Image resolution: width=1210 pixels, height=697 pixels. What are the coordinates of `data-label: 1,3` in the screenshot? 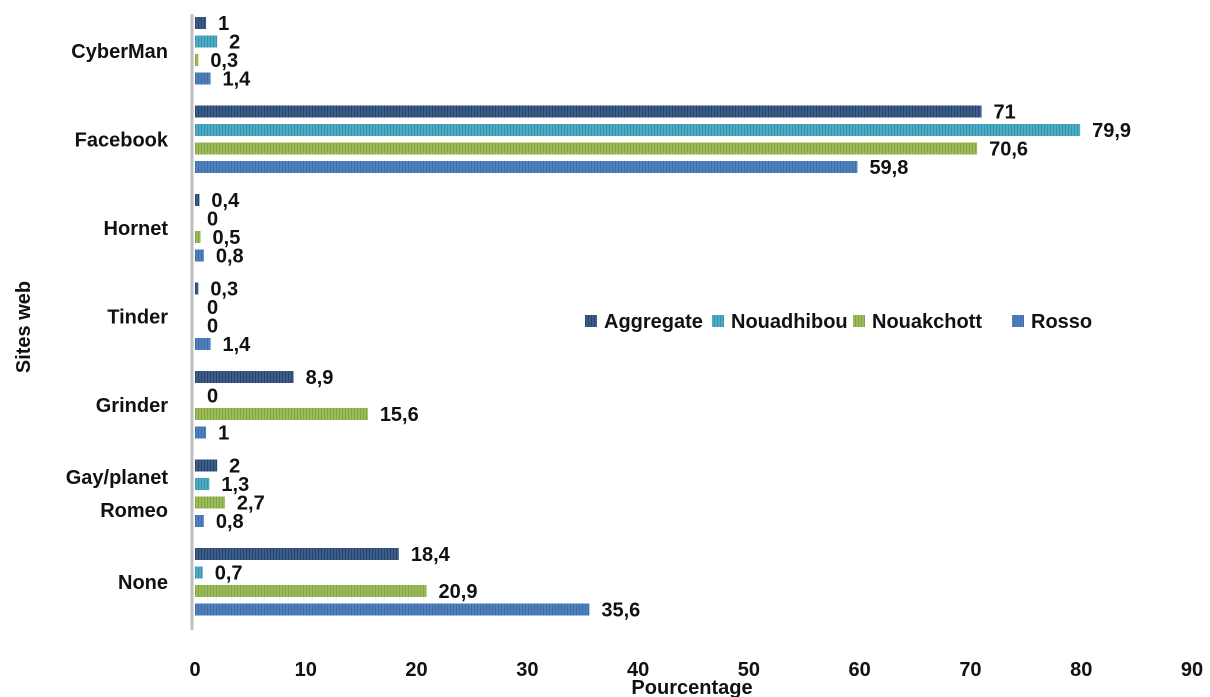 It's located at (235, 485).